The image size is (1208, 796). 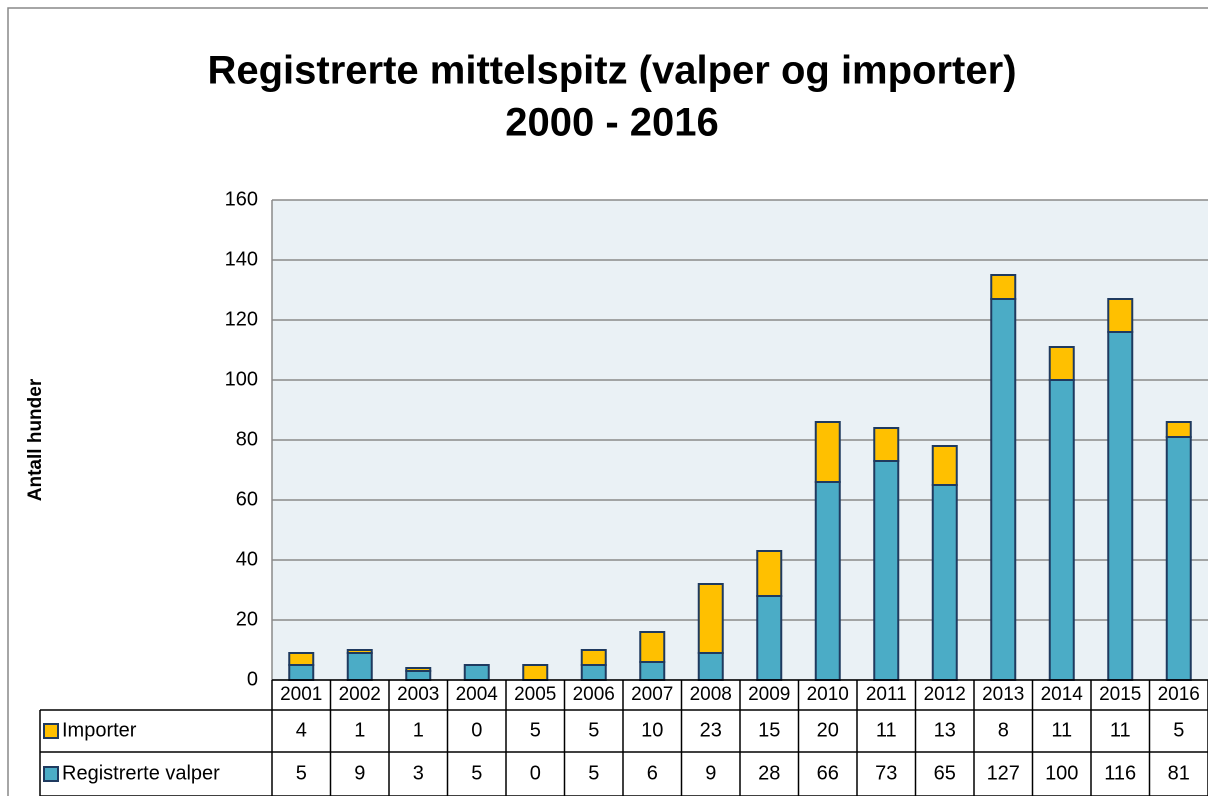 I want to click on table-value: 65, so click(x=945, y=773).